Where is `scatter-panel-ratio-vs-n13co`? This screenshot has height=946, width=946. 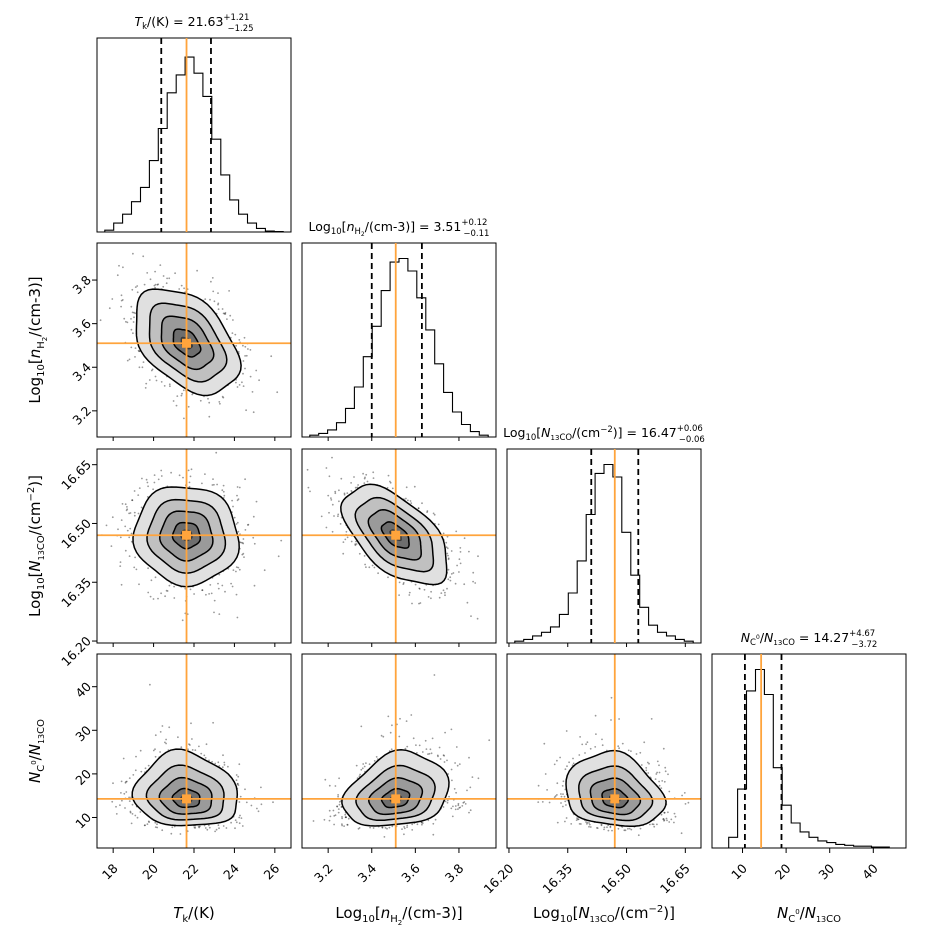
scatter-panel-ratio-vs-n13co is located at coordinates (604, 751).